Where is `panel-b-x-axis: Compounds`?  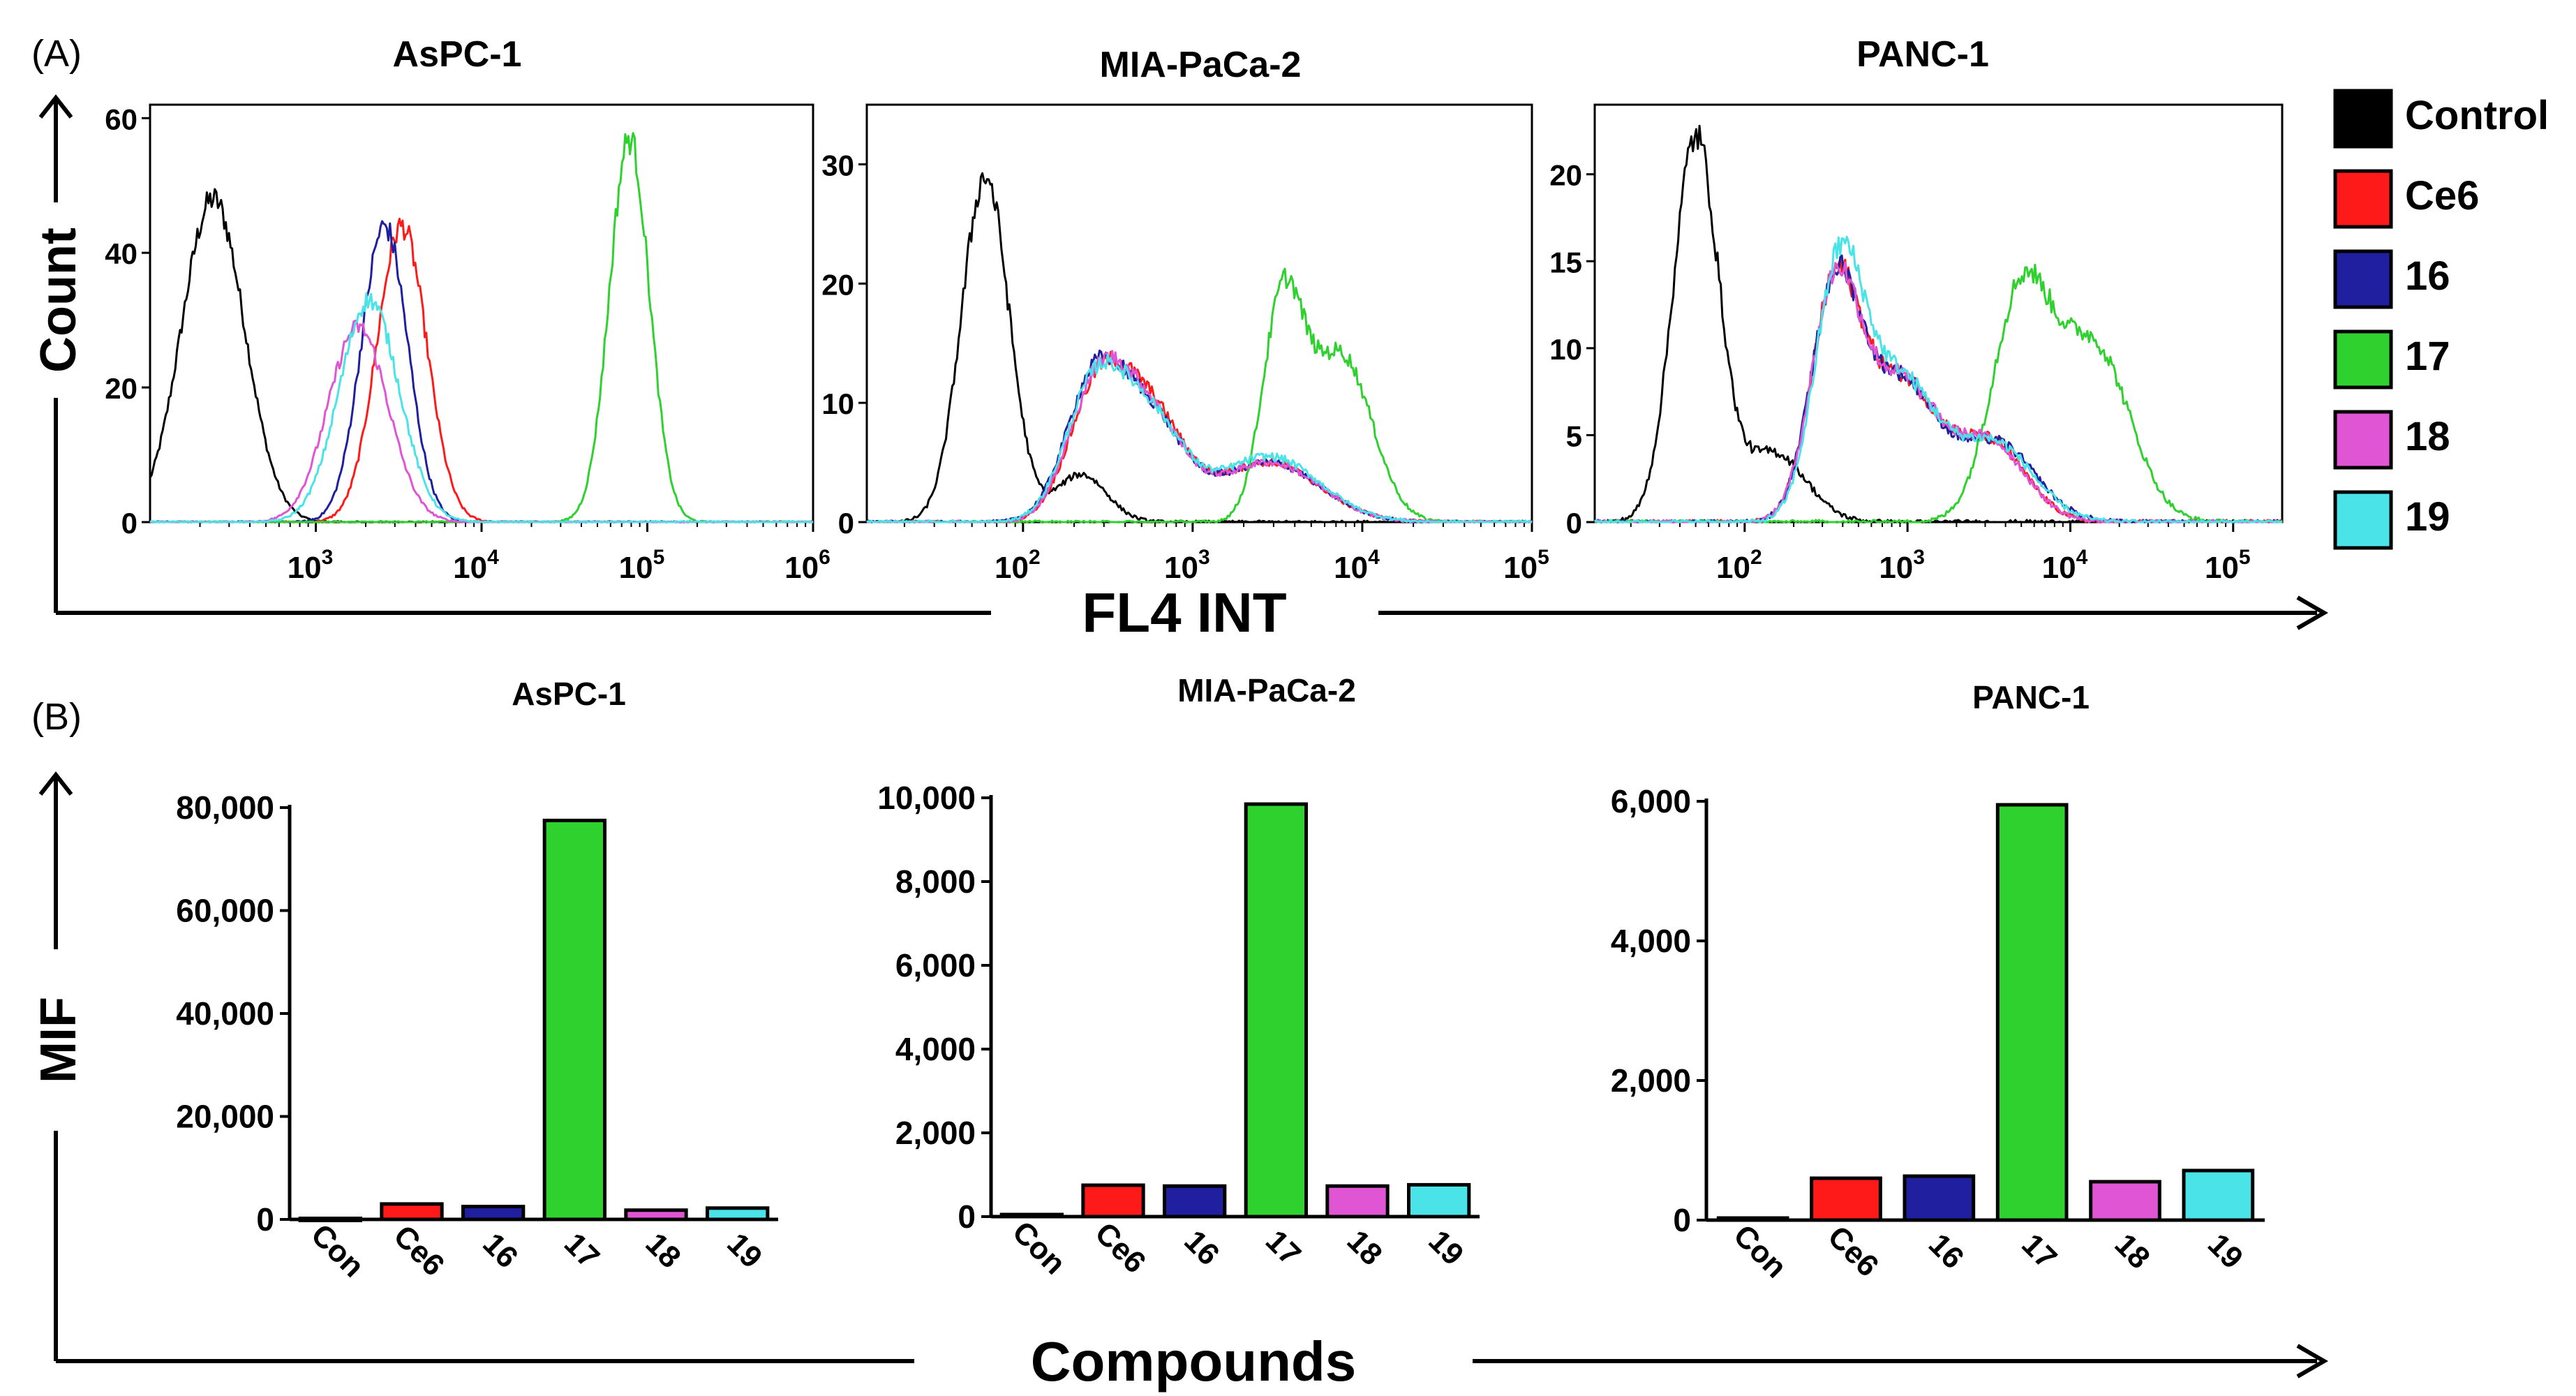
panel-b-x-axis: Compounds is located at coordinates (1192, 1361).